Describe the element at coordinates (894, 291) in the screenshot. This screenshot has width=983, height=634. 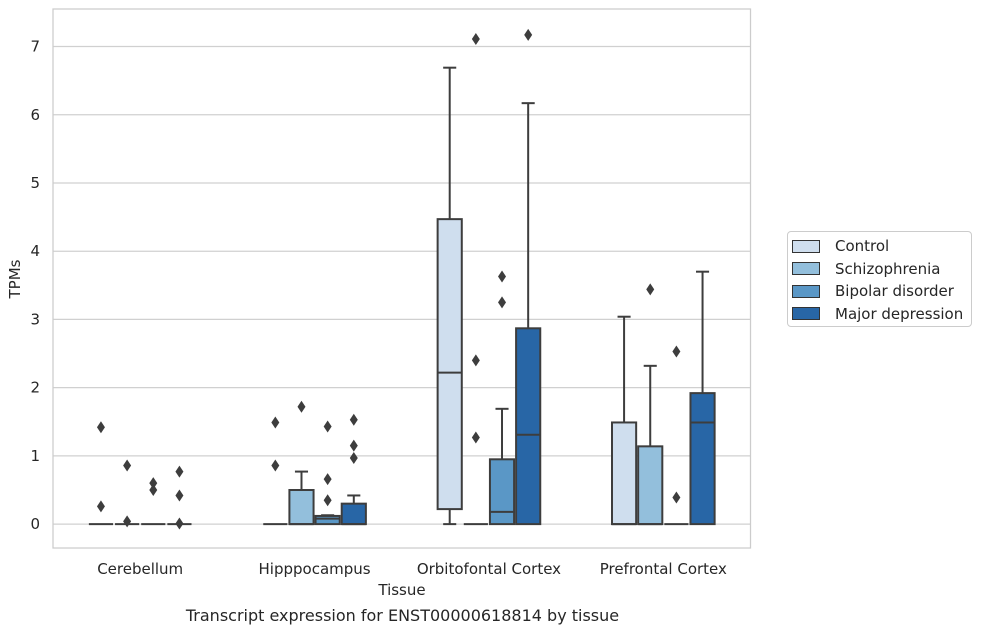
I see `legend-label: Bipolar disorder` at that location.